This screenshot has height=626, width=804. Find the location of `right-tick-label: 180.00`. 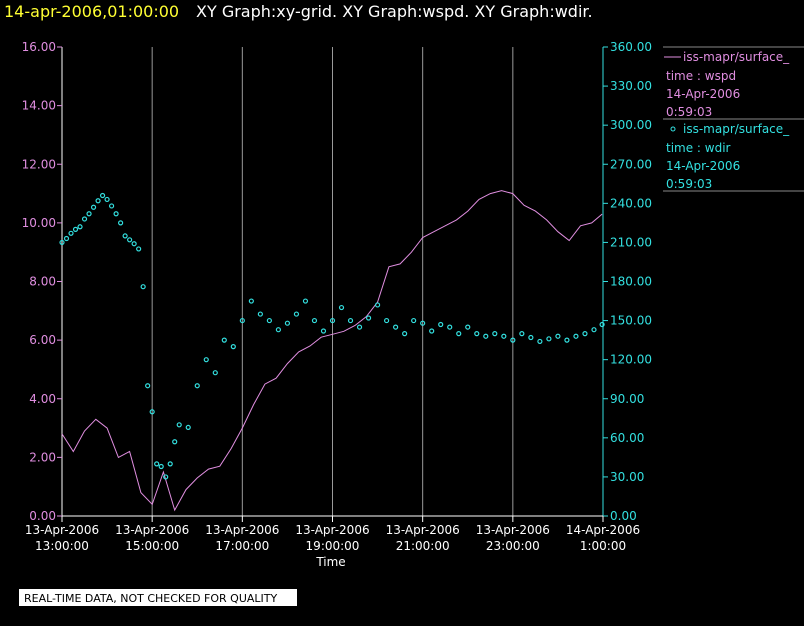

right-tick-label: 180.00 is located at coordinates (631, 282).